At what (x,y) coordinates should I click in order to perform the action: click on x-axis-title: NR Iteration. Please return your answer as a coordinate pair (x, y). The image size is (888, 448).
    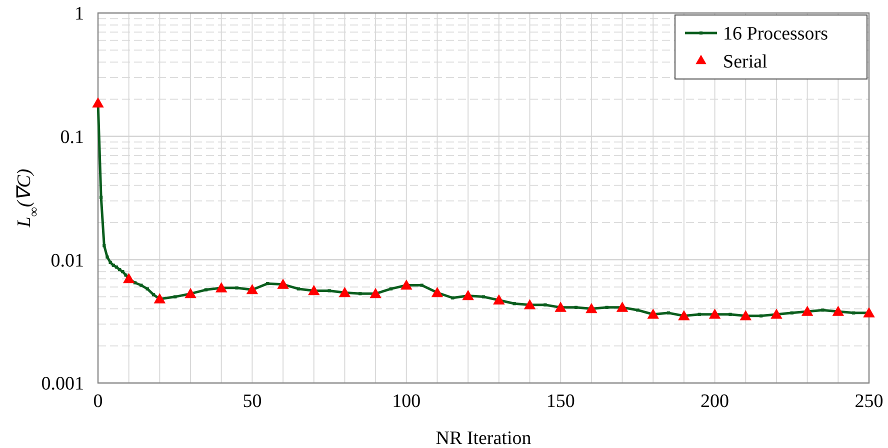
    Looking at the image, I should click on (484, 438).